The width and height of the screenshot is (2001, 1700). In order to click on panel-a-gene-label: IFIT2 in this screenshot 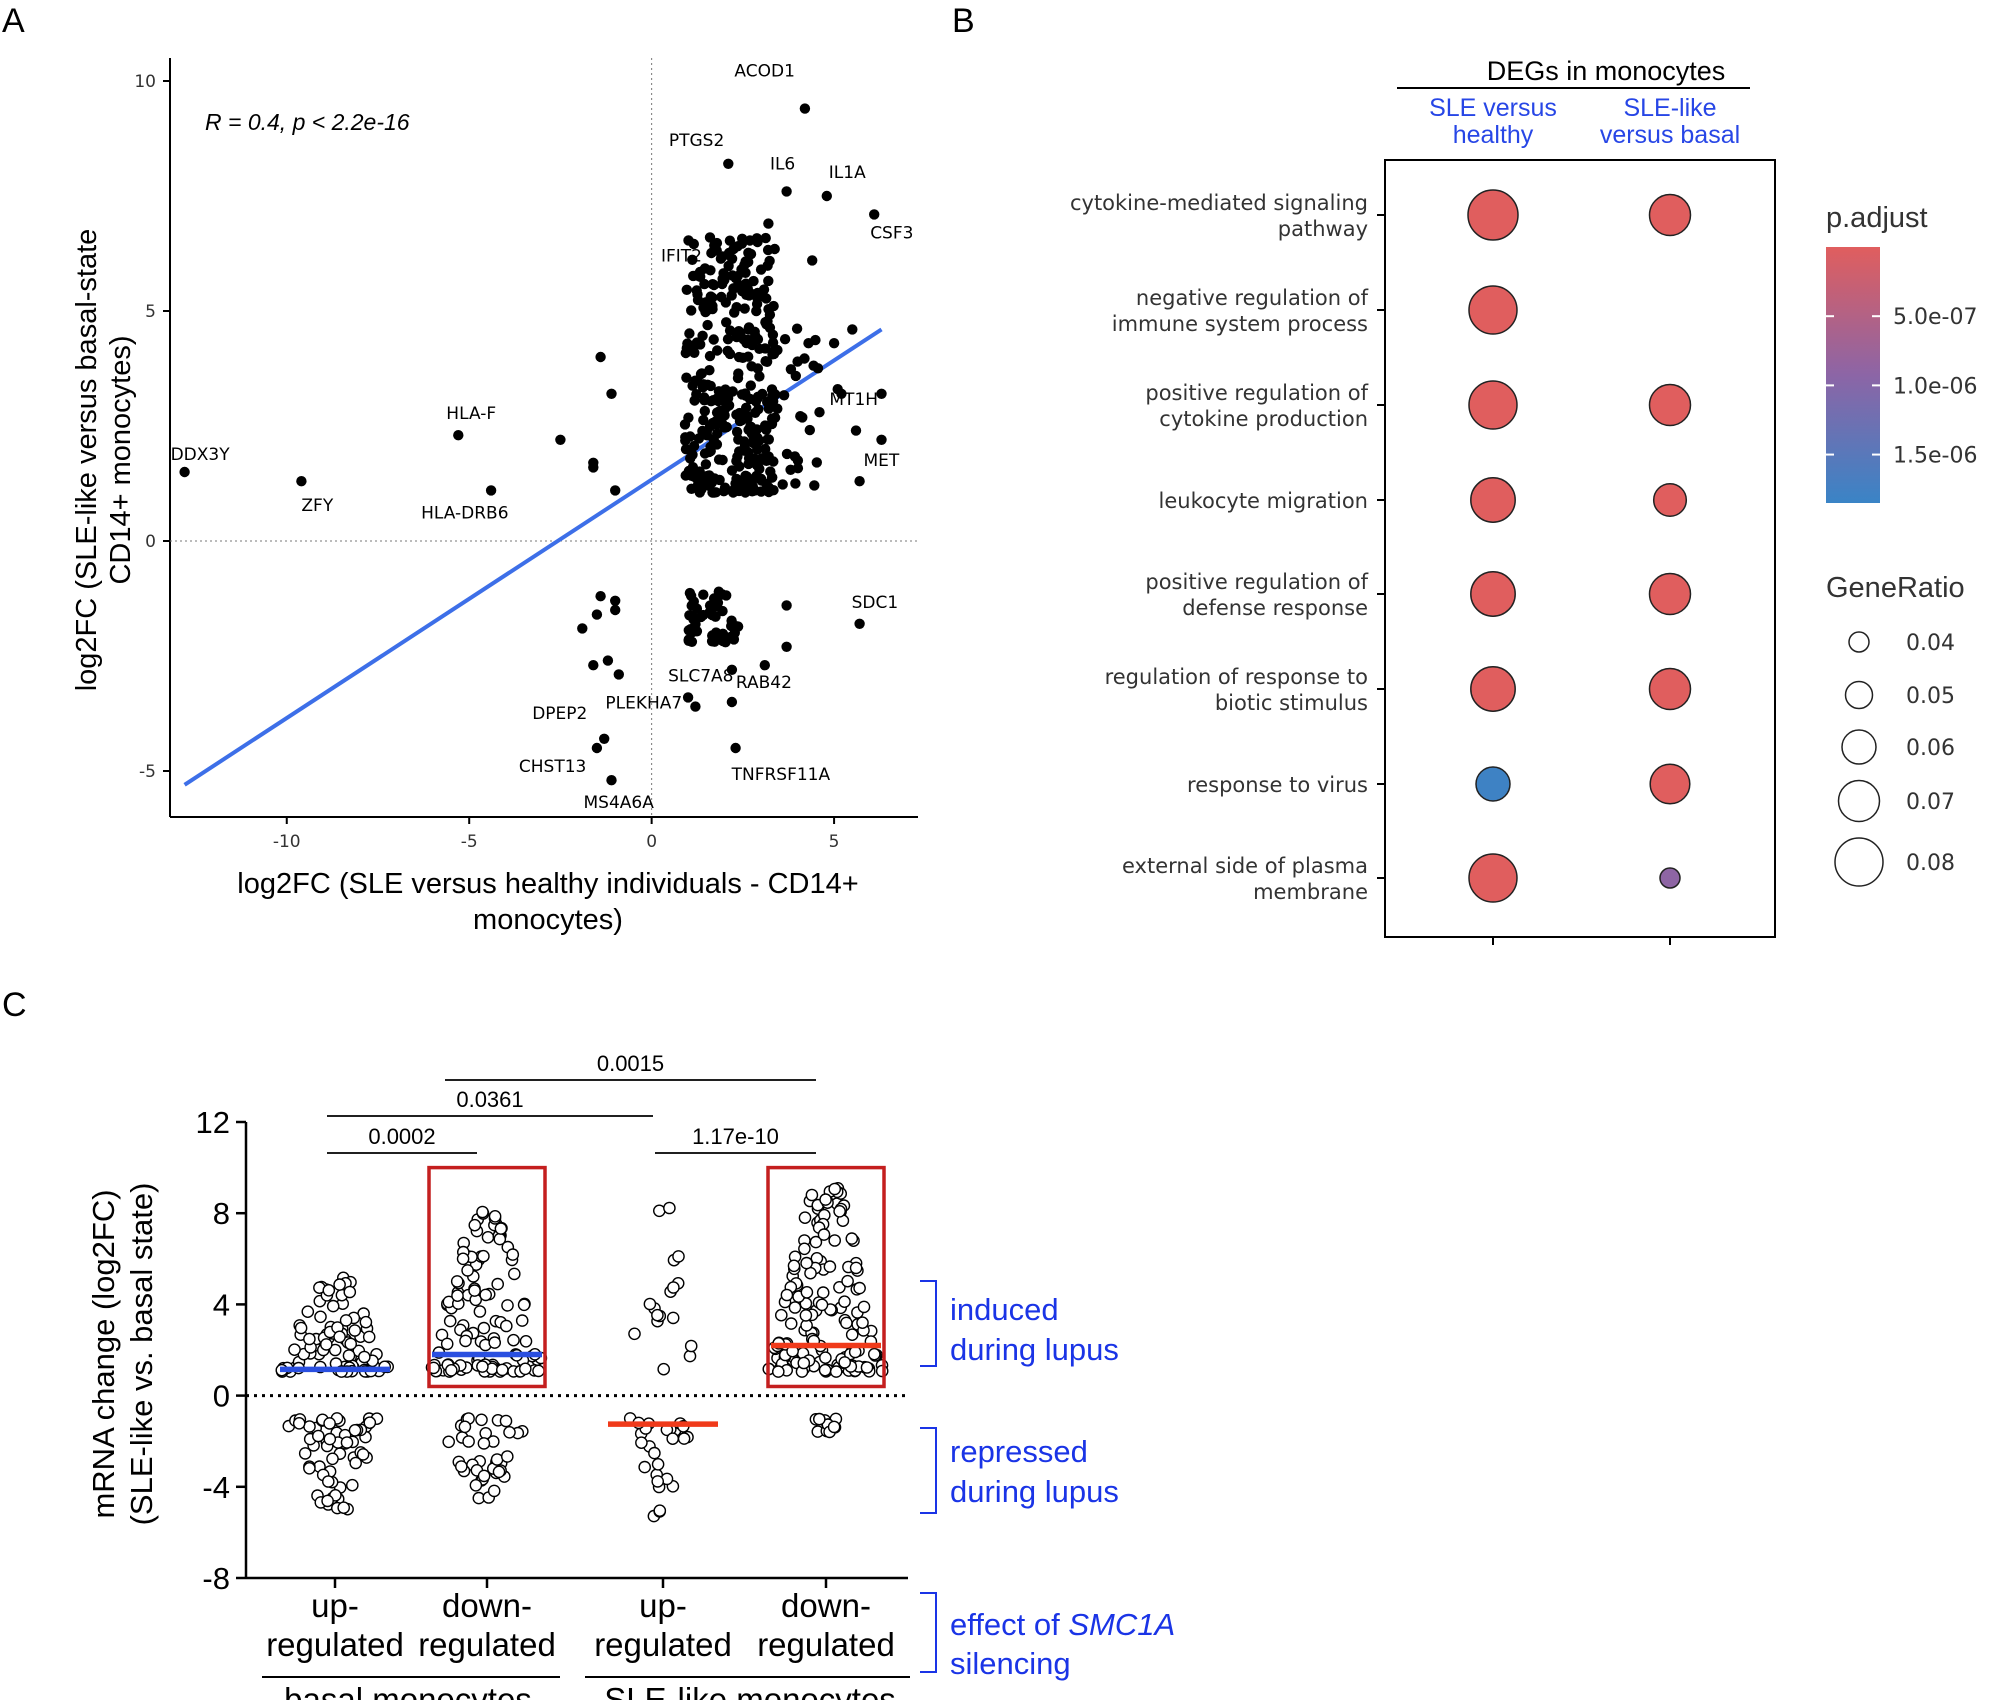, I will do `click(681, 256)`.